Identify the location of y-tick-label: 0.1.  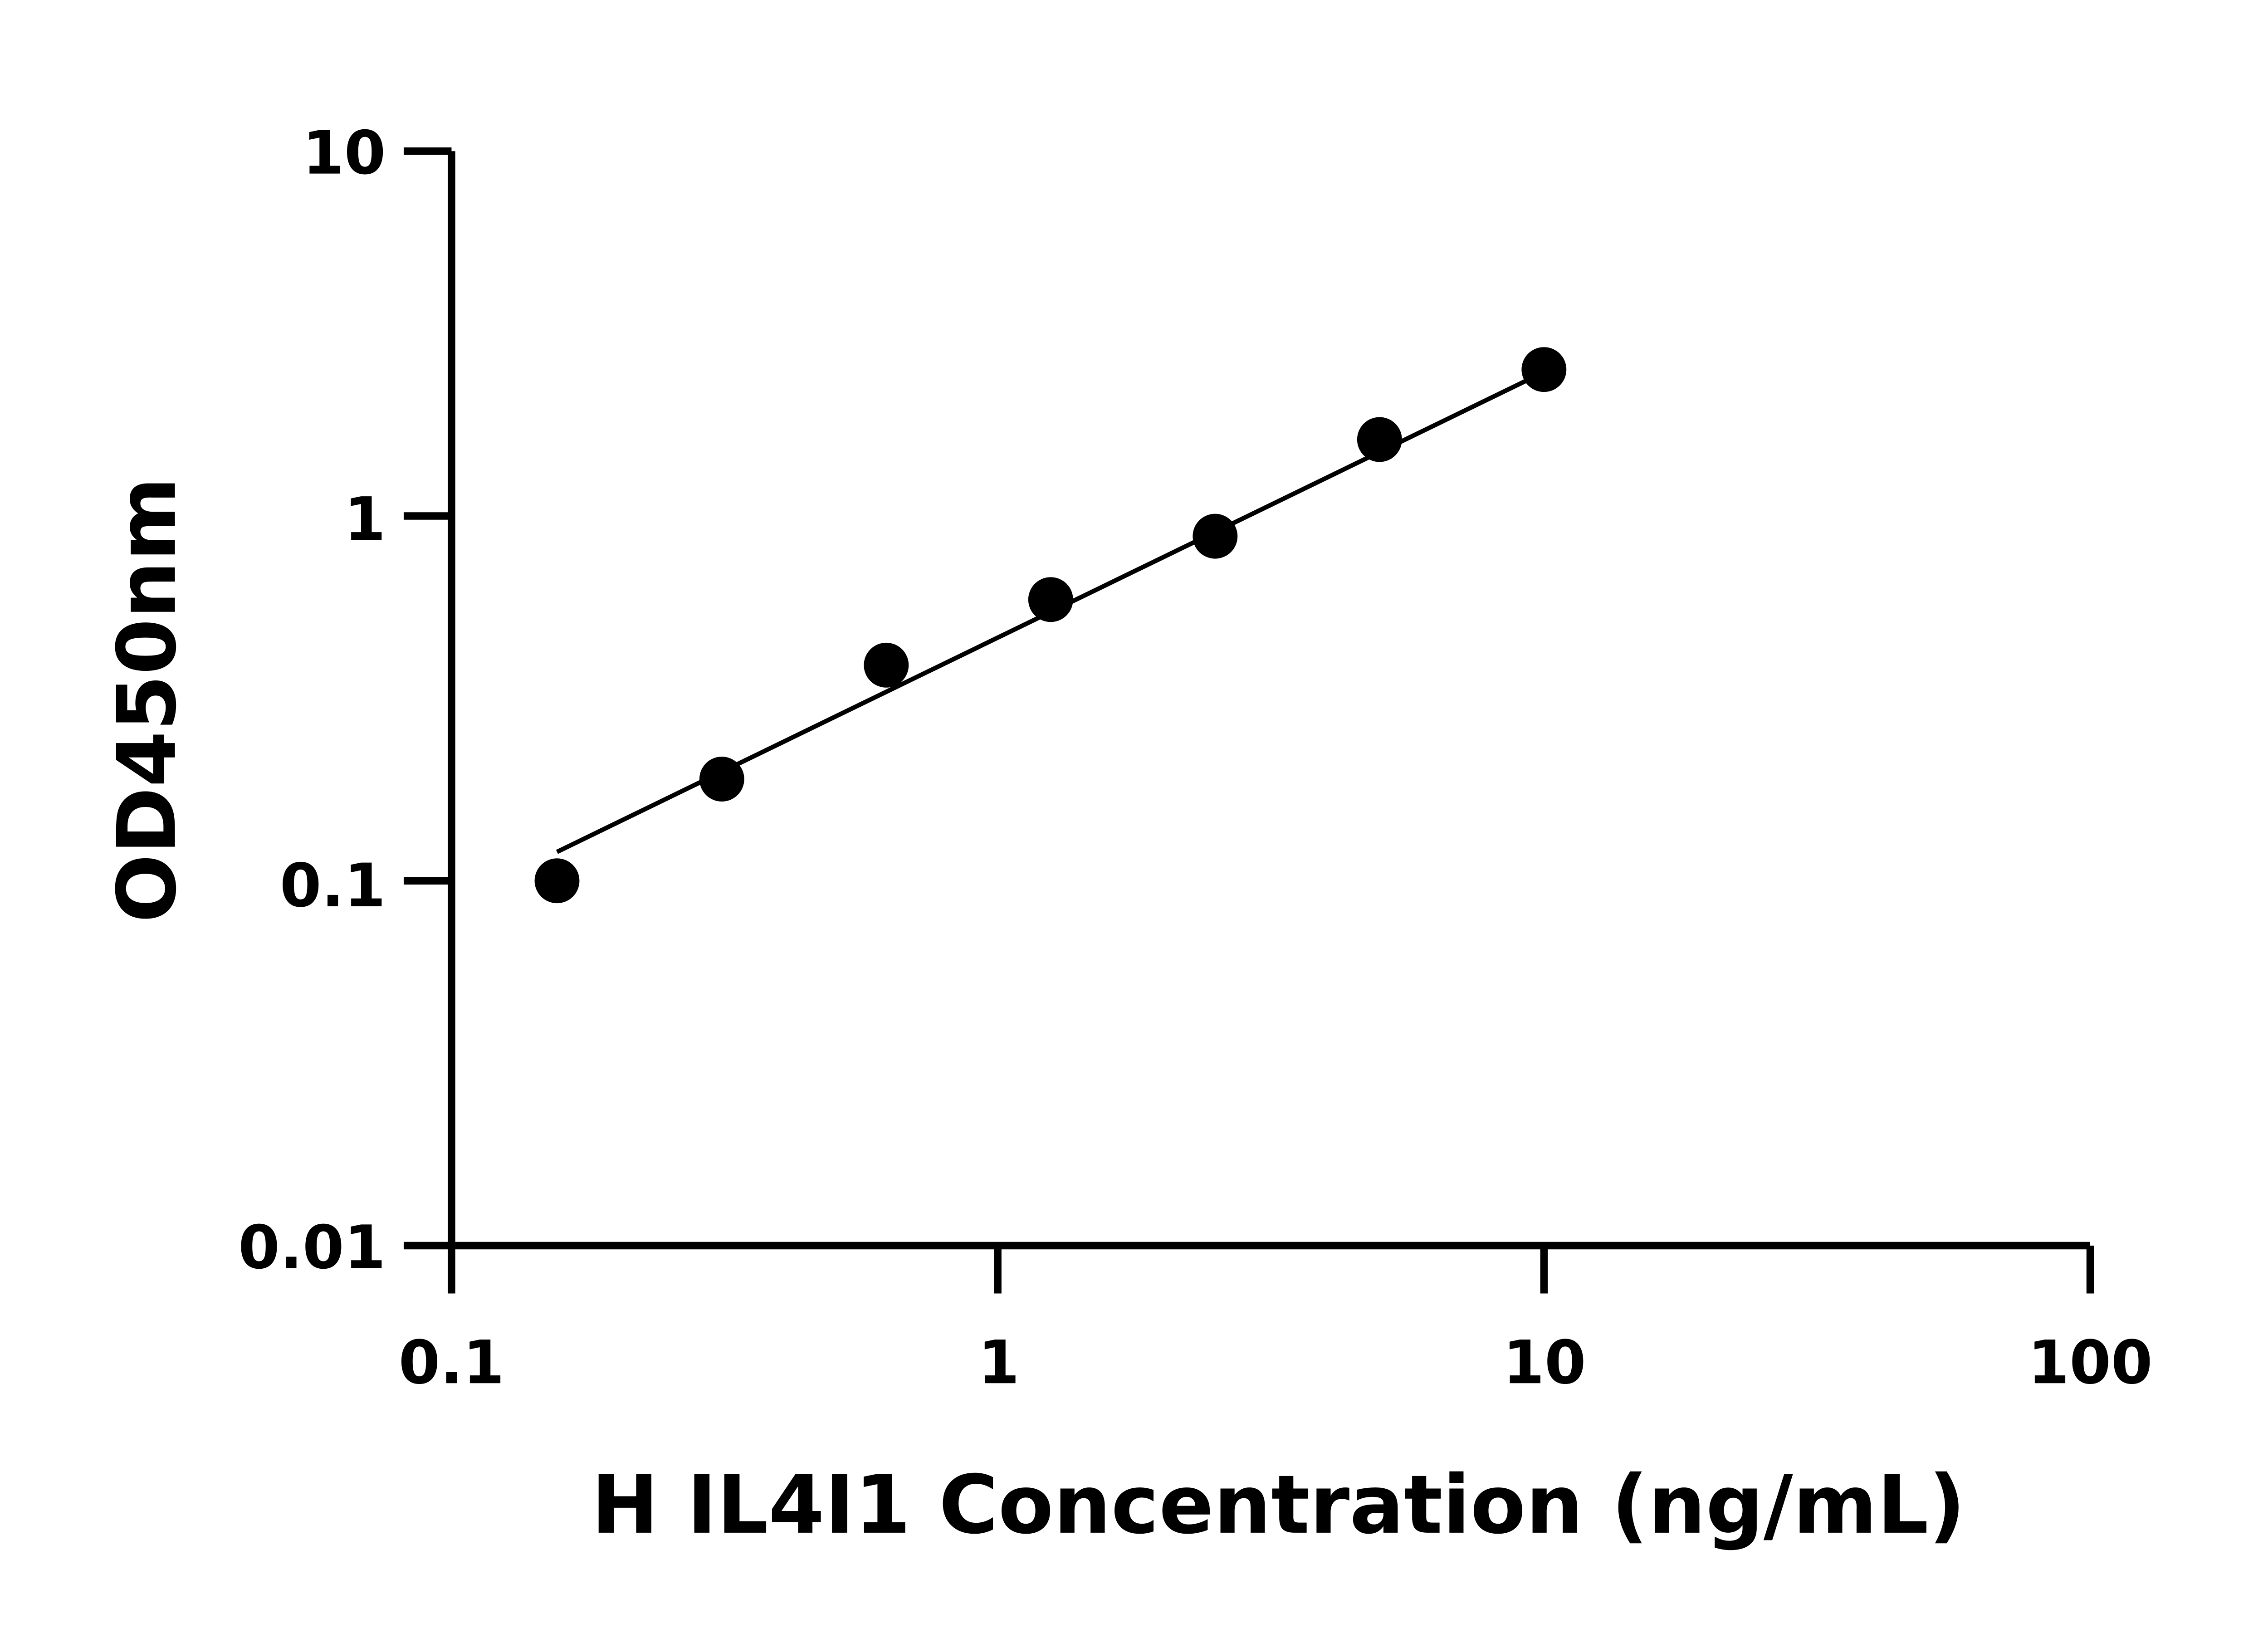
(333, 886).